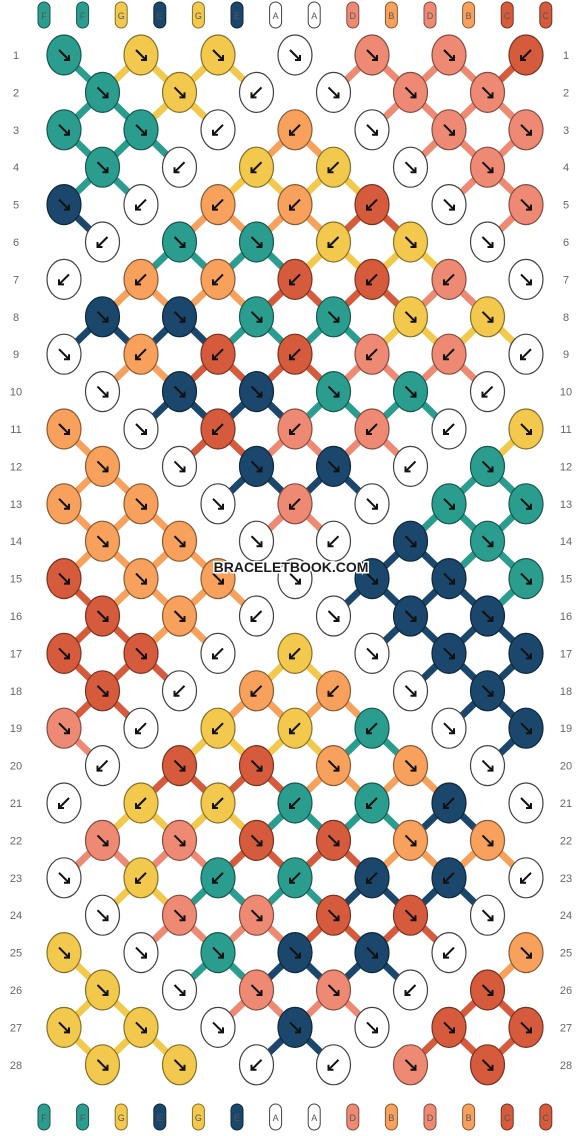  What do you see at coordinates (16, 280) in the screenshot?
I see `row-label: 7` at bounding box center [16, 280].